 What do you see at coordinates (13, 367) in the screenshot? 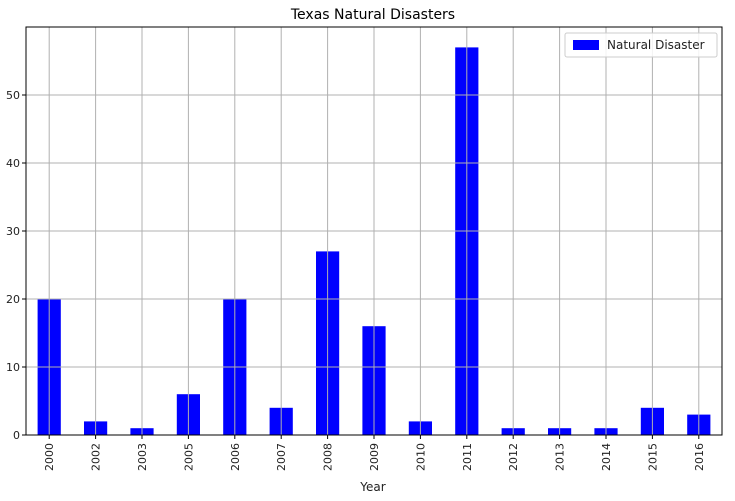
I see `y-tick-label: 10` at bounding box center [13, 367].